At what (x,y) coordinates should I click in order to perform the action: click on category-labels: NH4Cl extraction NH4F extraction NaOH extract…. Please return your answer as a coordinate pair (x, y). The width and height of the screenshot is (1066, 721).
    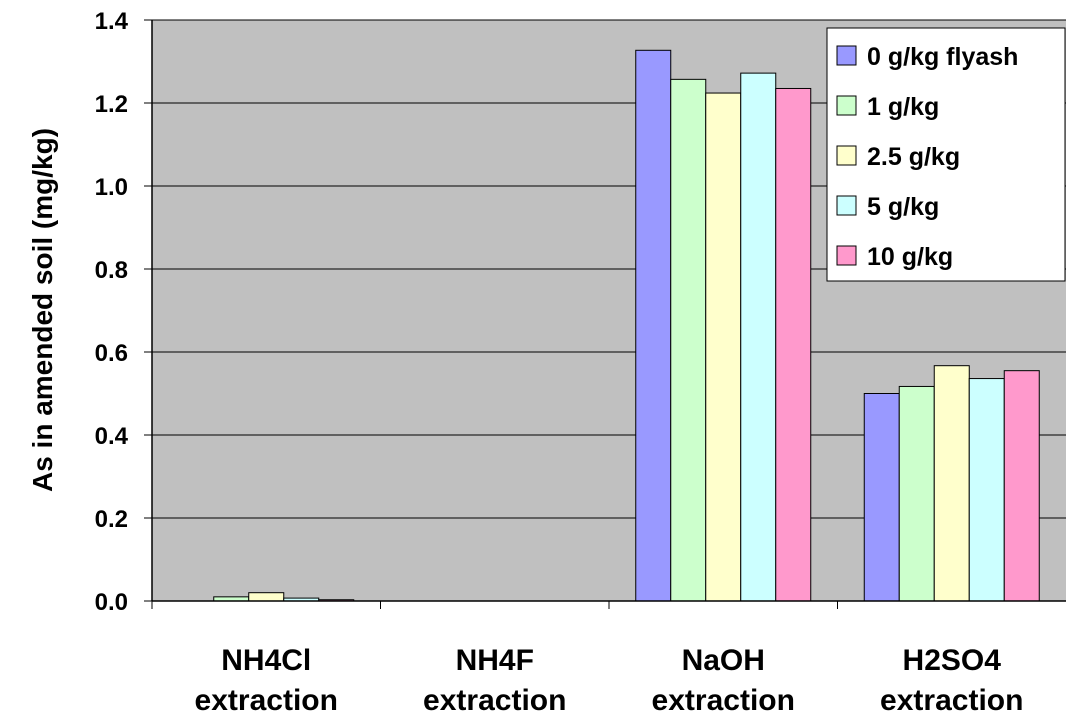
    Looking at the image, I should click on (609, 680).